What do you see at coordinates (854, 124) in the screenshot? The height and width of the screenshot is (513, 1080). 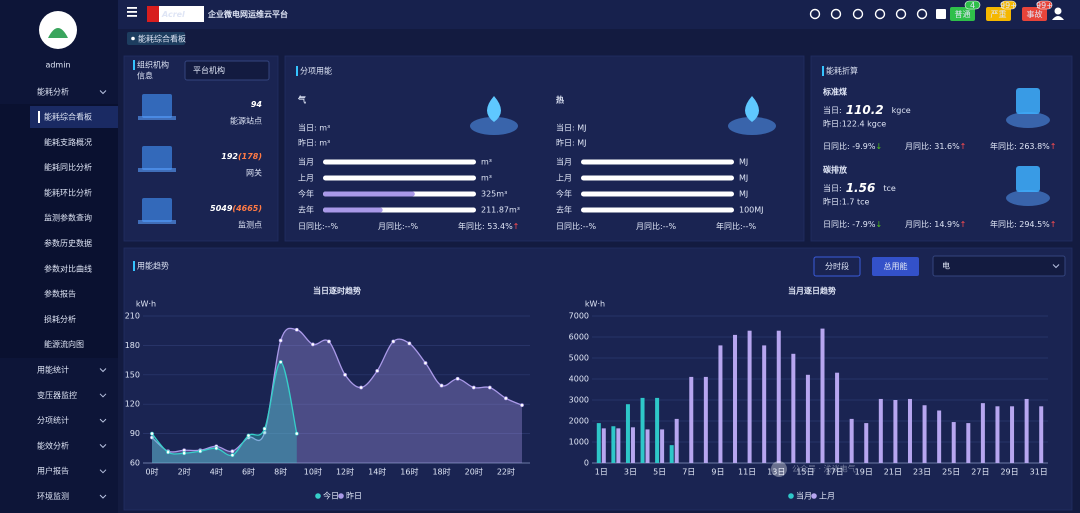 I see `conversion-yesterday: 昨日:122.4 kgce` at bounding box center [854, 124].